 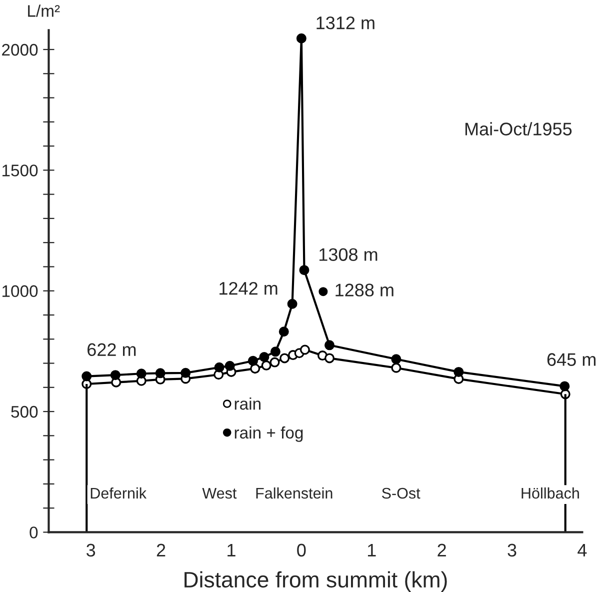 I want to click on annotation: 1308 m, so click(x=348, y=254).